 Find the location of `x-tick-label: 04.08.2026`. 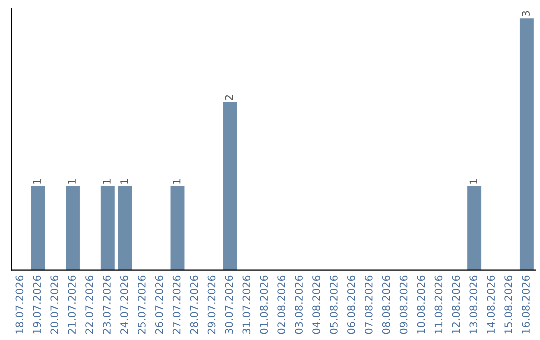

x-tick-label: 04.08.2026 is located at coordinates (316, 305).